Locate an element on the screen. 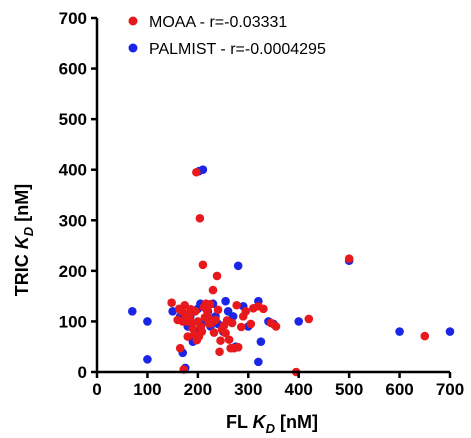 The image size is (471, 438). x-tick-label: 400 is located at coordinates (299, 389).